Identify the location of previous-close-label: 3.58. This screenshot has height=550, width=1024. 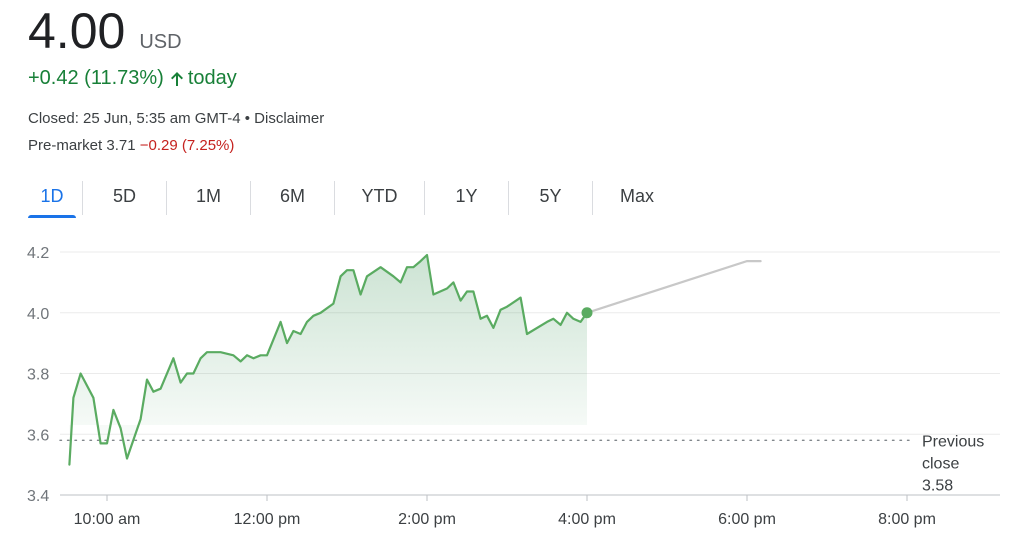
(937, 485).